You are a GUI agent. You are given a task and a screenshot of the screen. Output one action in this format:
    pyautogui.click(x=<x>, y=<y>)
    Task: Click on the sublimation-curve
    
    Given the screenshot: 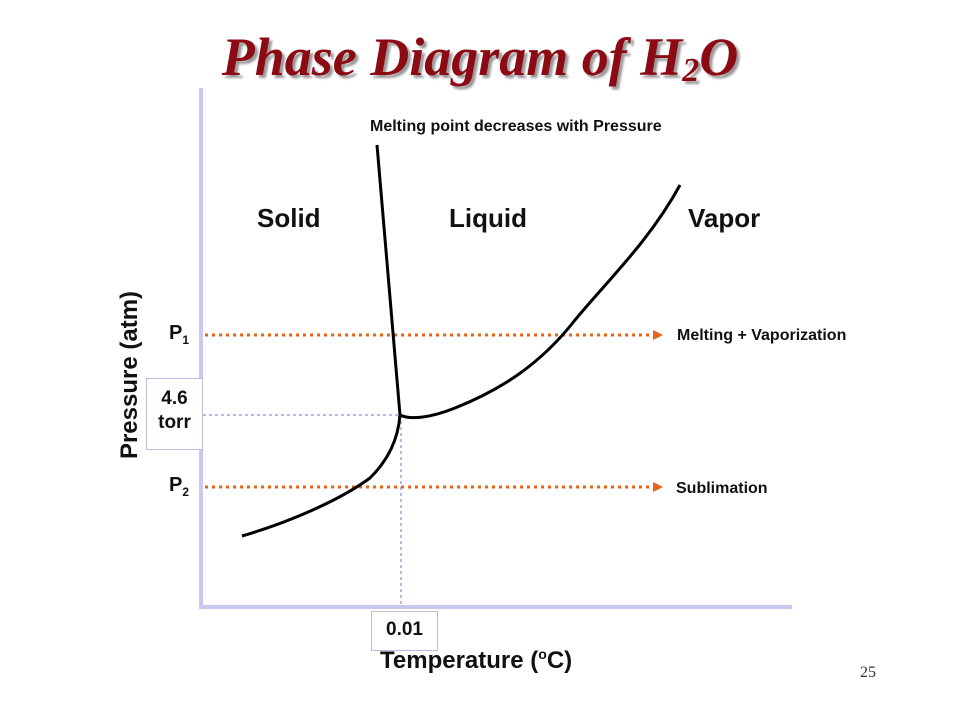 What is the action you would take?
    pyautogui.click(x=321, y=476)
    